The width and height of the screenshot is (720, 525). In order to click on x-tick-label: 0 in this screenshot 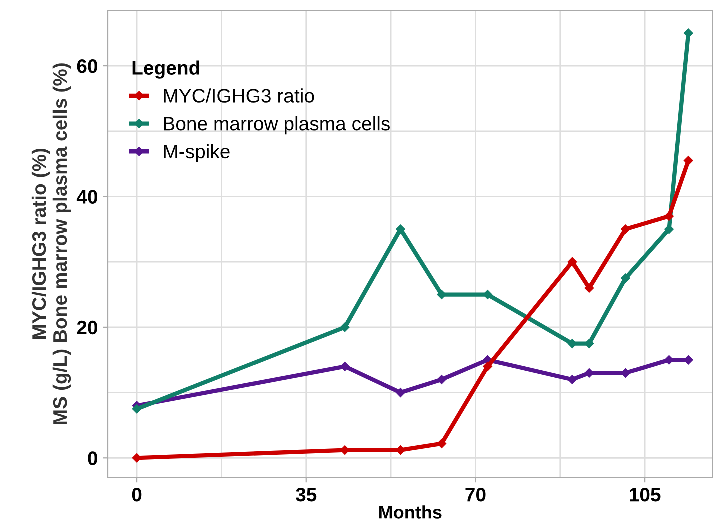, I will do `click(137, 495)`.